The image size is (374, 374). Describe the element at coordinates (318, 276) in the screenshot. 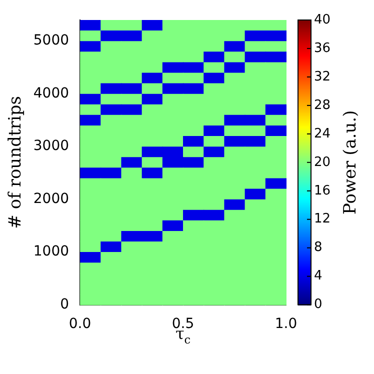

I see `color-bar-label: 4` at that location.